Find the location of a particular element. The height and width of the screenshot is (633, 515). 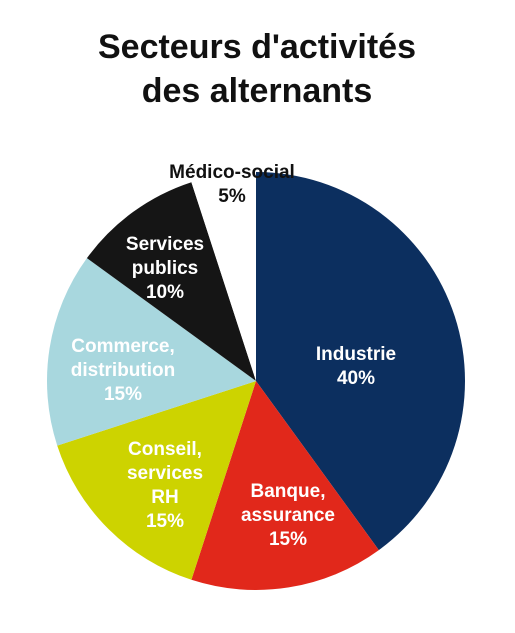

slice-label: Banque, assurance is located at coordinates (288, 503).